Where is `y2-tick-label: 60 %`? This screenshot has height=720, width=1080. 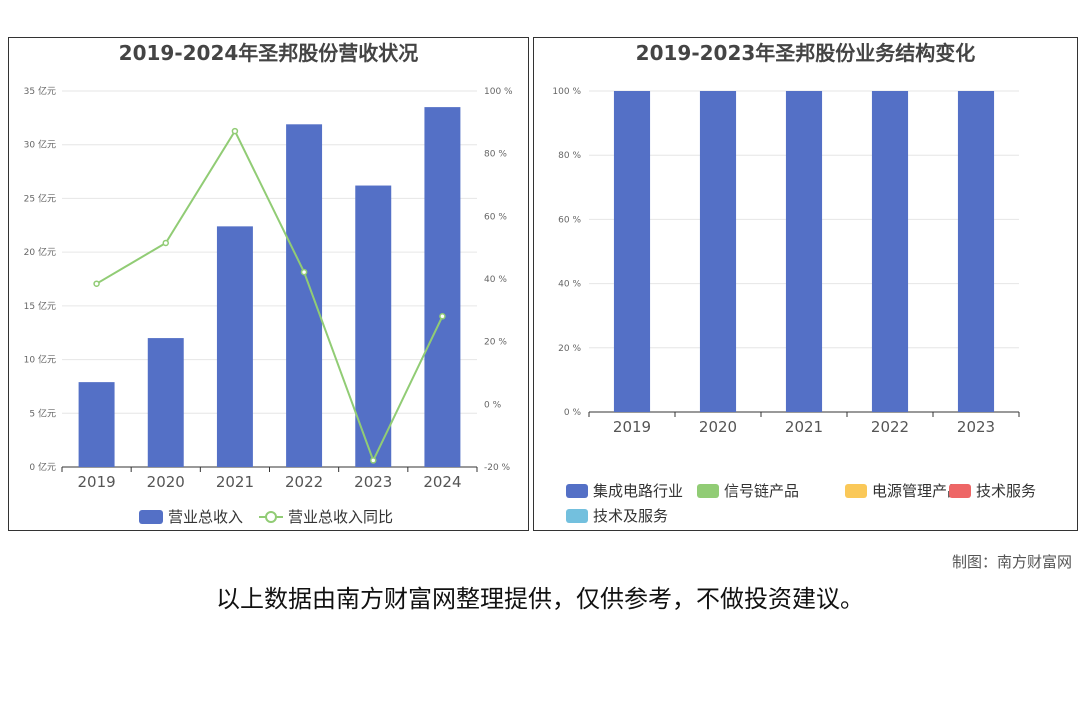
y2-tick-label: 60 % is located at coordinates (495, 217).